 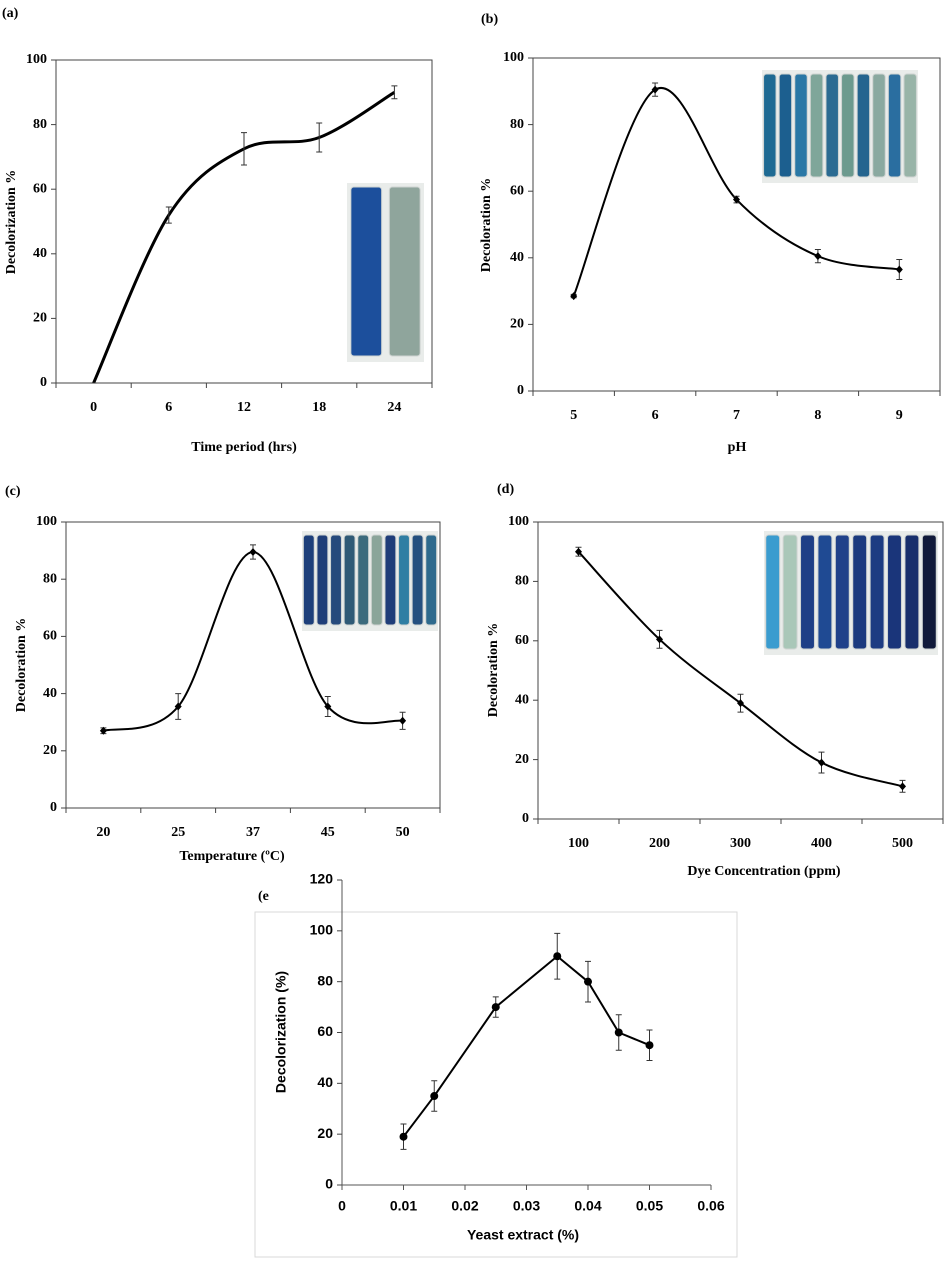 I want to click on x-axis-label: Yeast extract (%), so click(x=523, y=1235).